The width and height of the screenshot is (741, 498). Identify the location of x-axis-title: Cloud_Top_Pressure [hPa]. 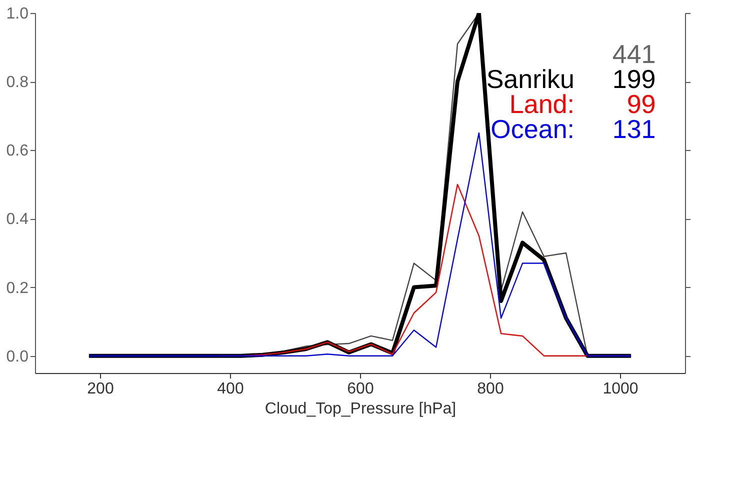
(360, 409).